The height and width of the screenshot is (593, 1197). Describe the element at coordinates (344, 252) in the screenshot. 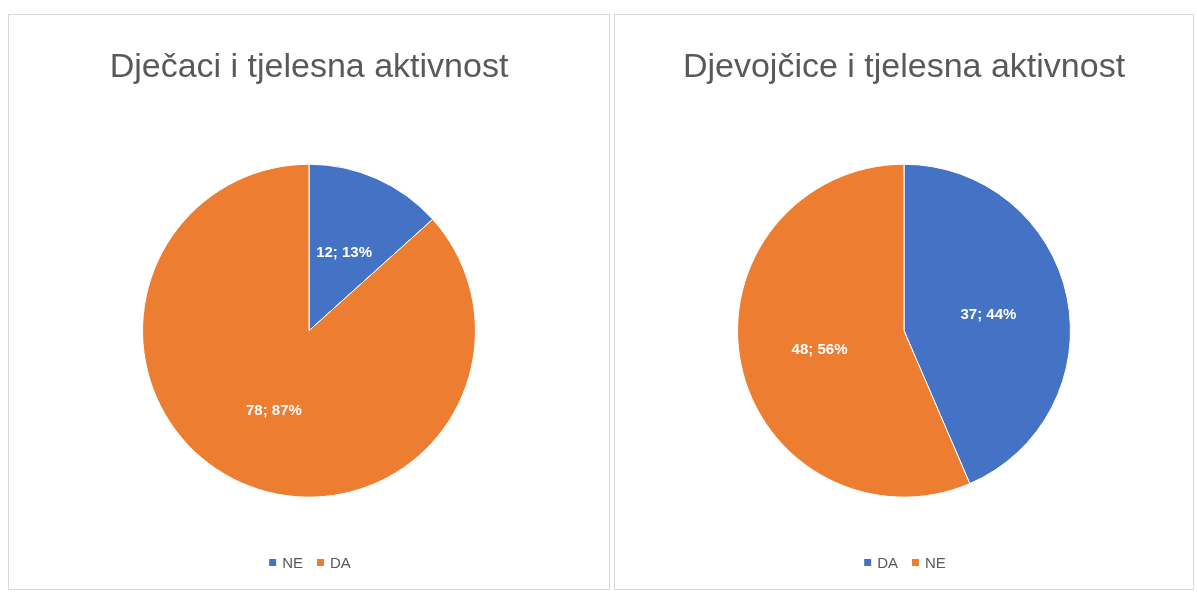

I see `data-label: 12; 13%` at that location.